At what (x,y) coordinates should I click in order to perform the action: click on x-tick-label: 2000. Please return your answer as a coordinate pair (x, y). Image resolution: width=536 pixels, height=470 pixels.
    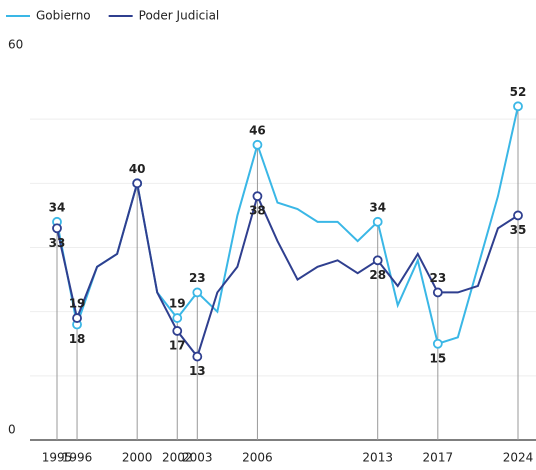
    Looking at the image, I should click on (137, 458).